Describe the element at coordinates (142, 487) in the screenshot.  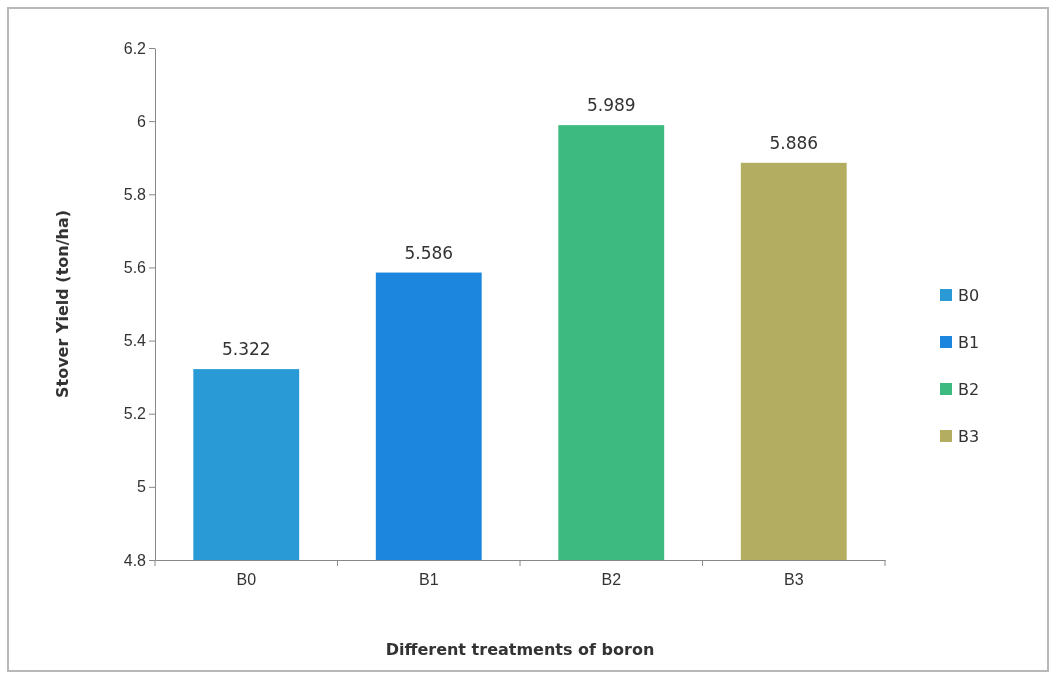
I see `y-tick-label: 5` at that location.